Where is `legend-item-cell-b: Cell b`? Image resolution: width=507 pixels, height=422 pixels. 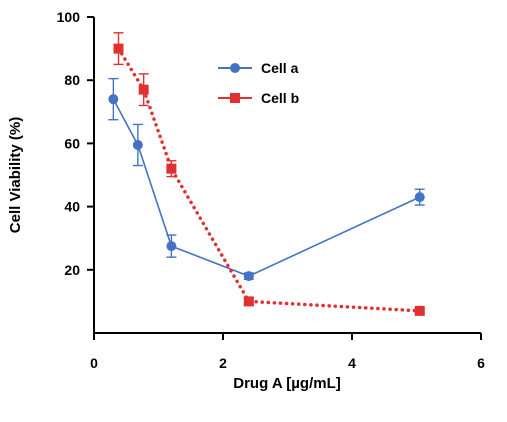
legend-item-cell-b: Cell b is located at coordinates (258, 98).